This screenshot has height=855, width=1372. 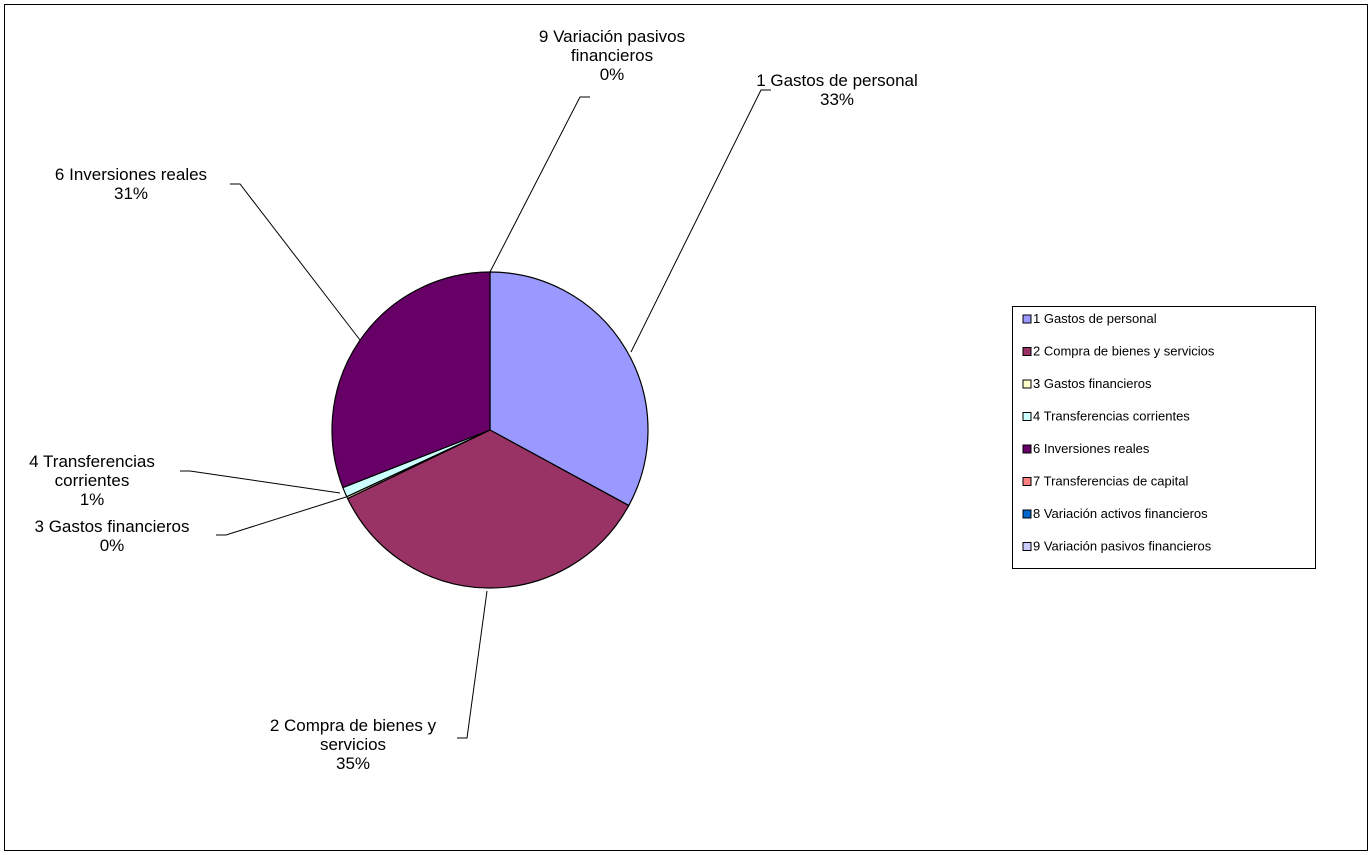 I want to click on data-label-percent: 31%, so click(x=131, y=193).